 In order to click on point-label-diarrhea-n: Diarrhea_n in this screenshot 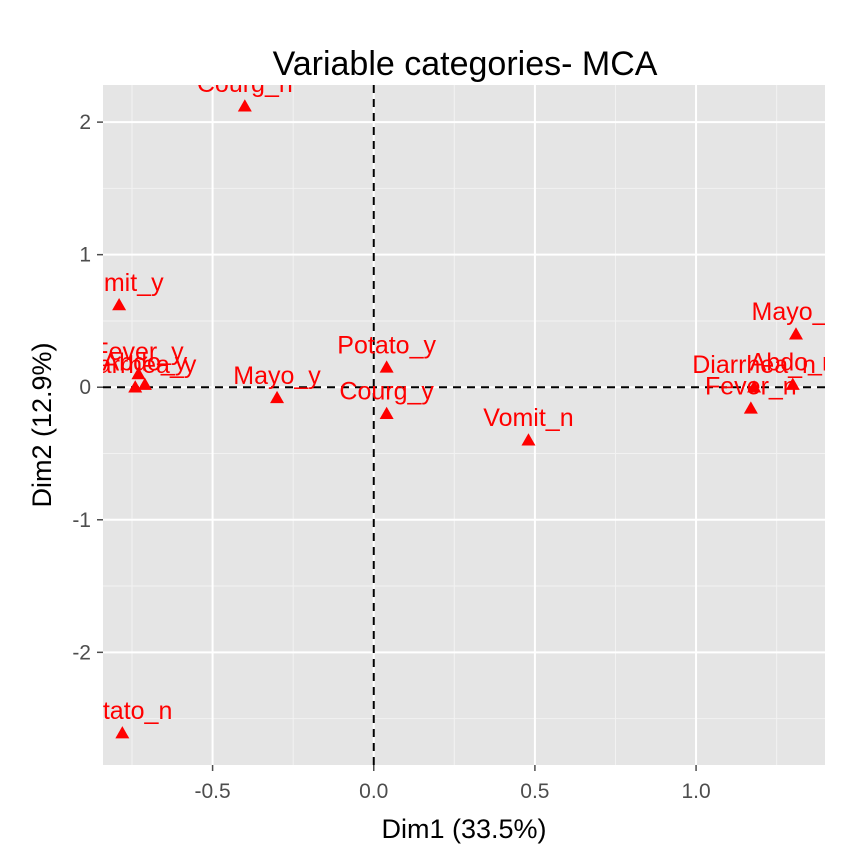, I will do `click(754, 365)`.